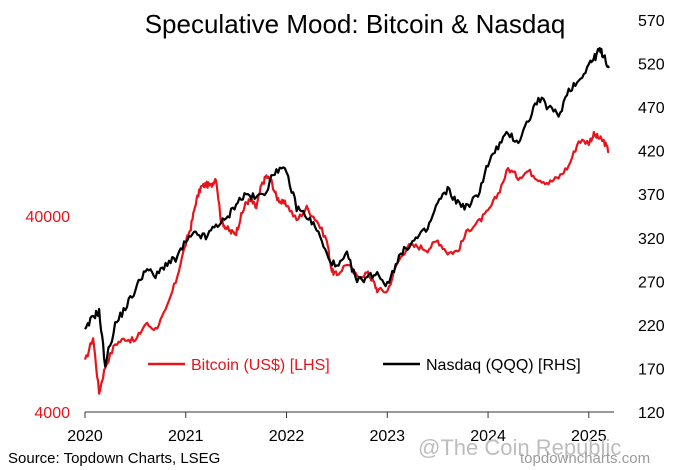  I want to click on y-right-tick-label: 570, so click(651, 21).